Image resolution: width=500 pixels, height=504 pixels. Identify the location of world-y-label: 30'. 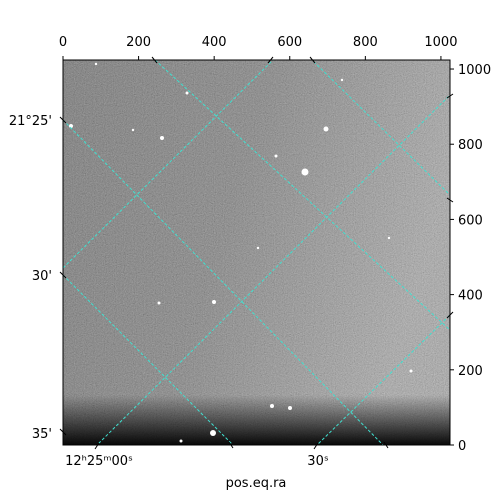
(42, 276).